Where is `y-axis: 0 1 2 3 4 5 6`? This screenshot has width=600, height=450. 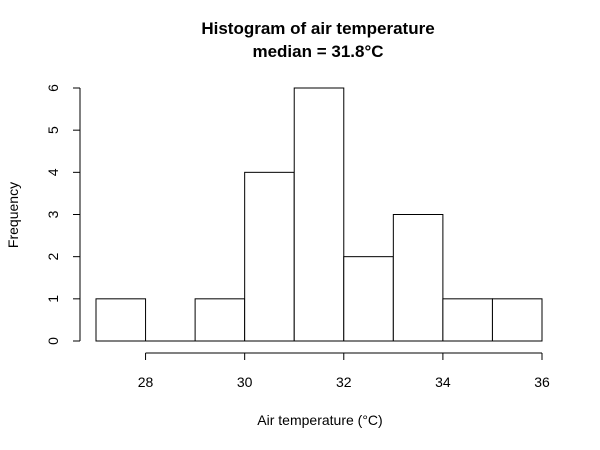
y-axis: 0 1 2 3 4 5 6 is located at coordinates (63, 214).